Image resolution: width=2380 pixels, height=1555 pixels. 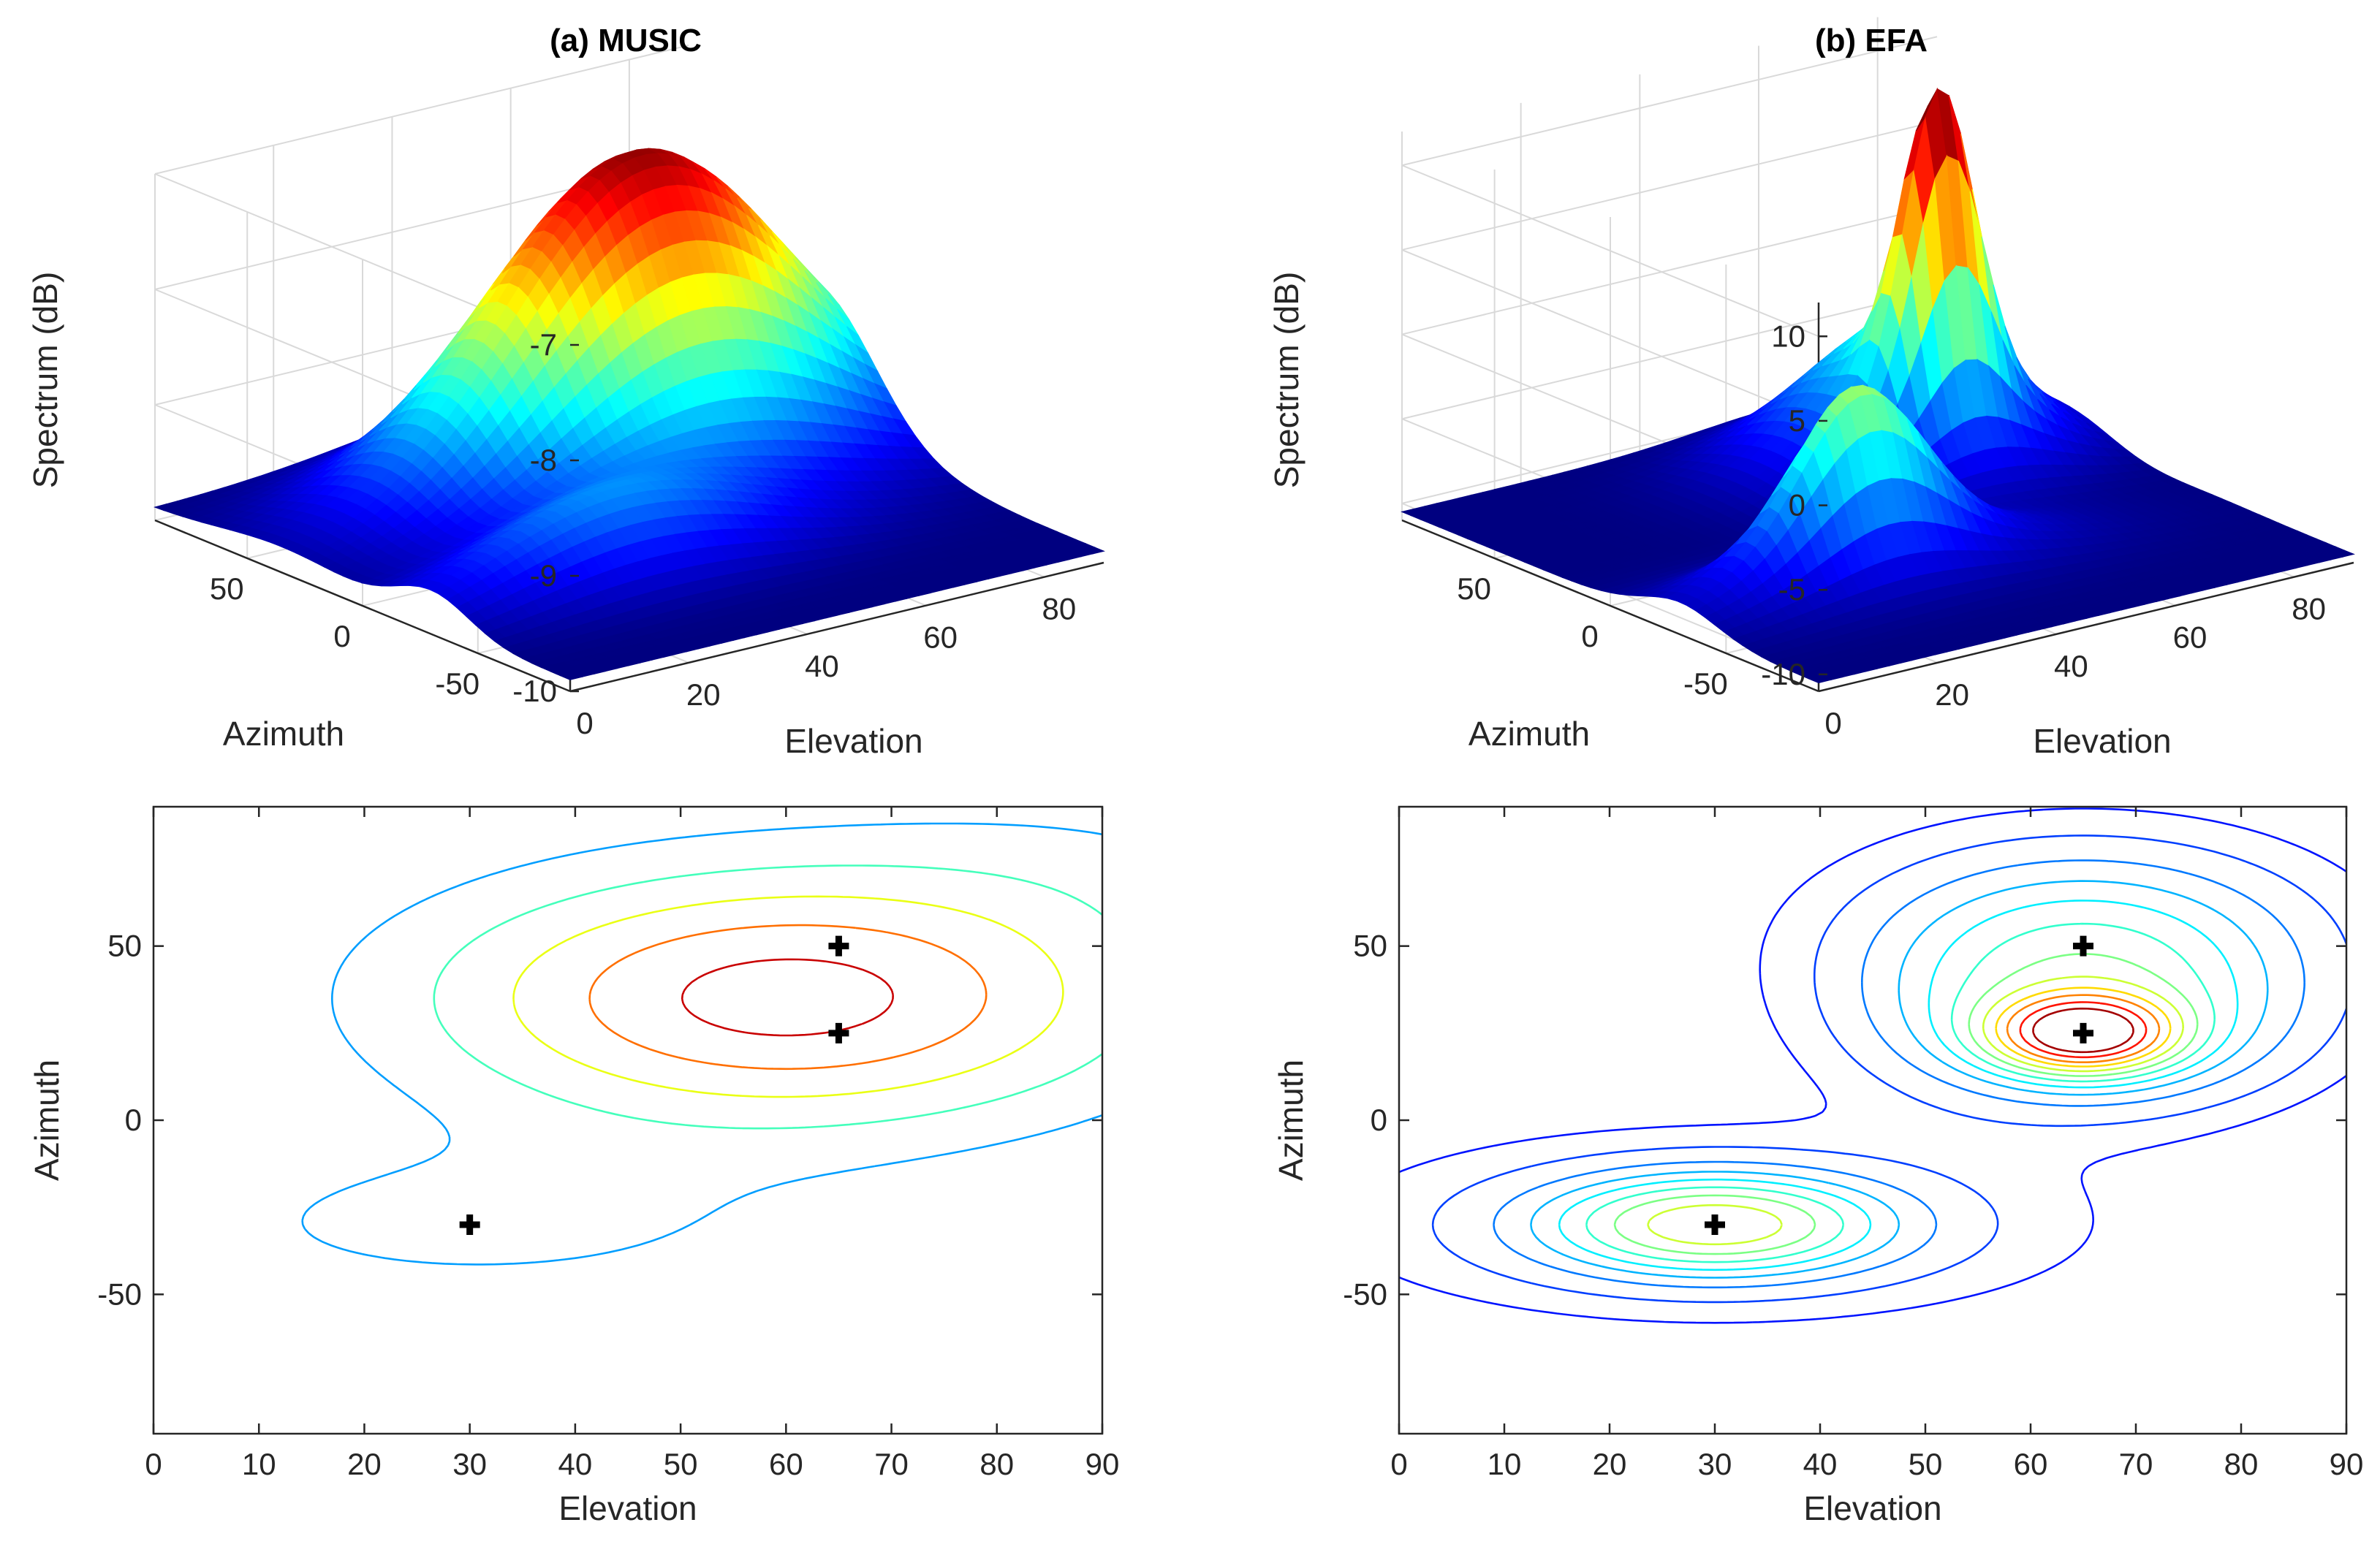 What do you see at coordinates (543, 344) in the screenshot?
I see `z-tick-label: -7` at bounding box center [543, 344].